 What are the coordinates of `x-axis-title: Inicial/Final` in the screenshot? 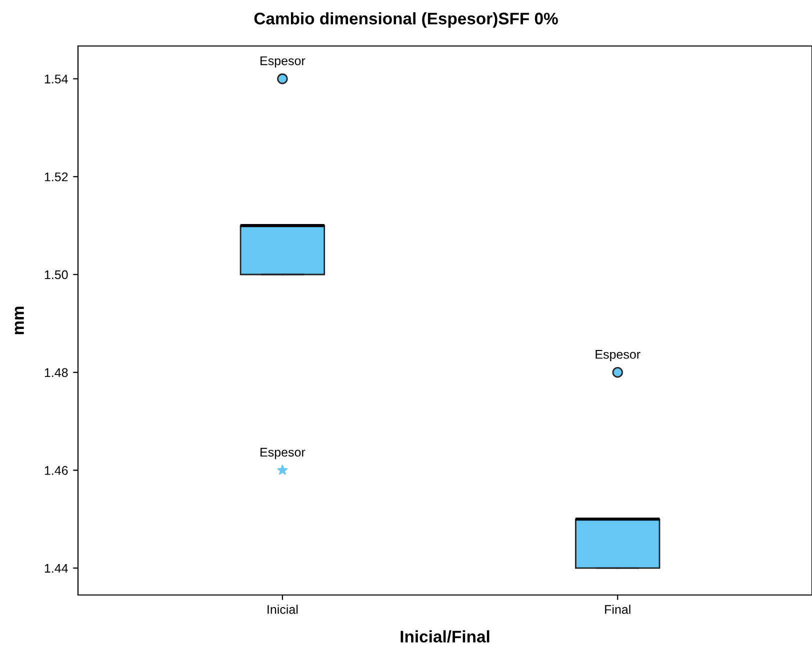 It's located at (445, 636).